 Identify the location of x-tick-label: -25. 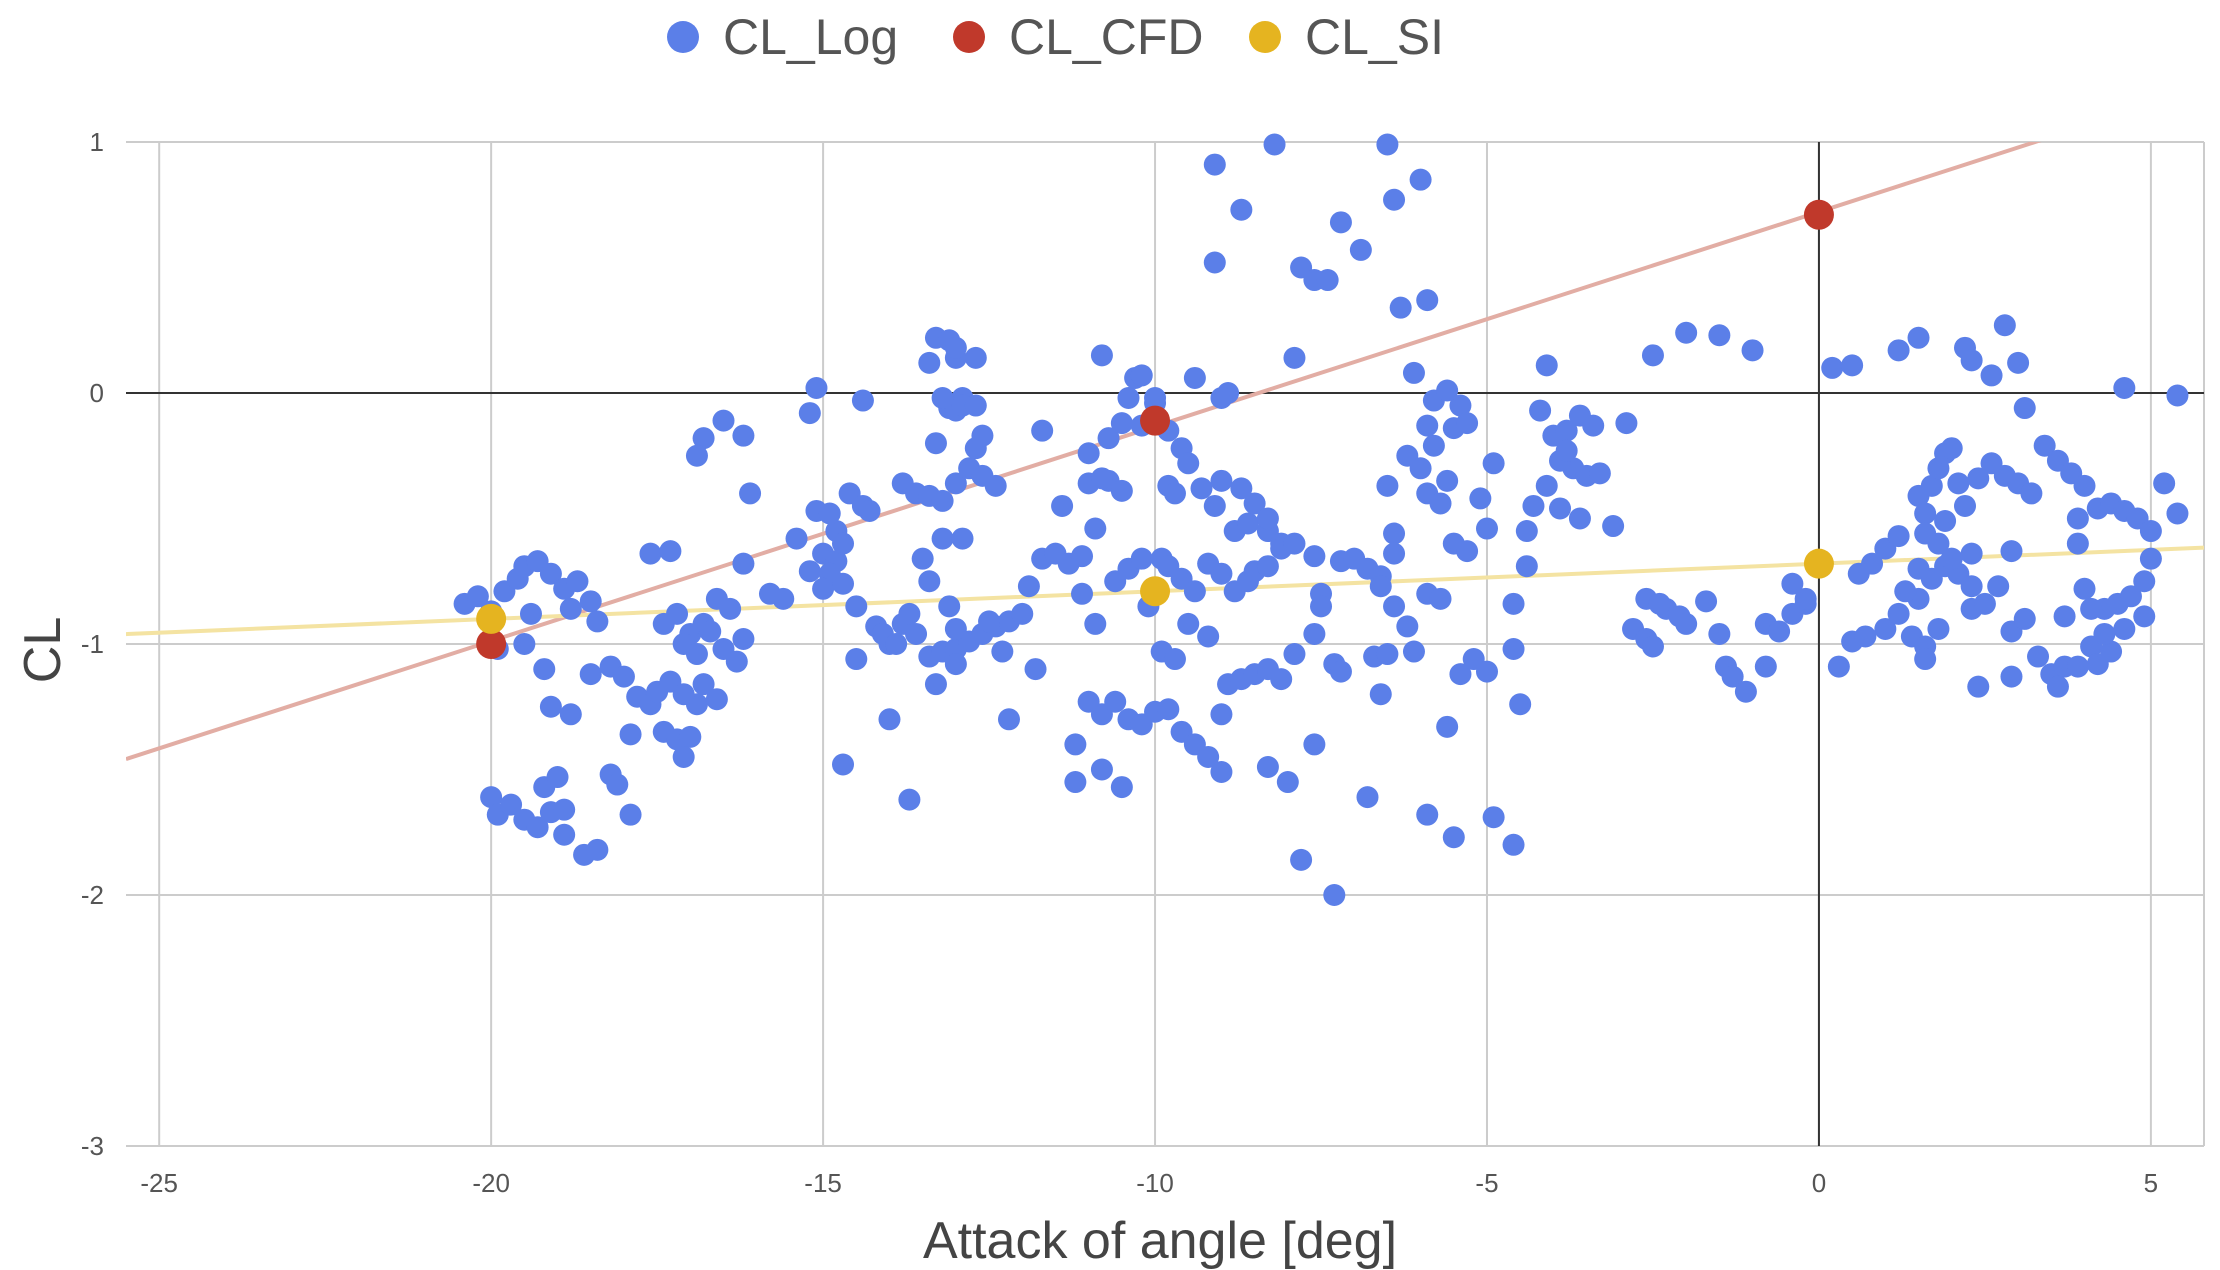
(159, 1183).